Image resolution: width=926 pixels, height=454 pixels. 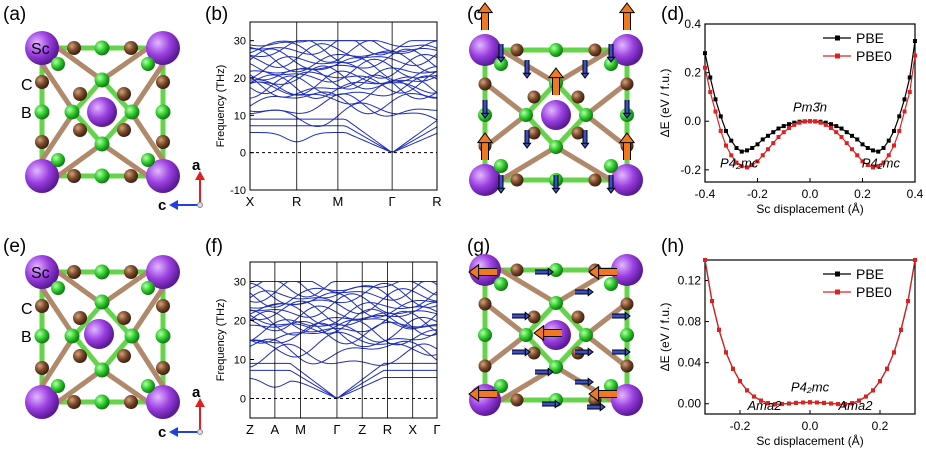 I want to click on y-tick-label: 0.4, so click(x=692, y=24).